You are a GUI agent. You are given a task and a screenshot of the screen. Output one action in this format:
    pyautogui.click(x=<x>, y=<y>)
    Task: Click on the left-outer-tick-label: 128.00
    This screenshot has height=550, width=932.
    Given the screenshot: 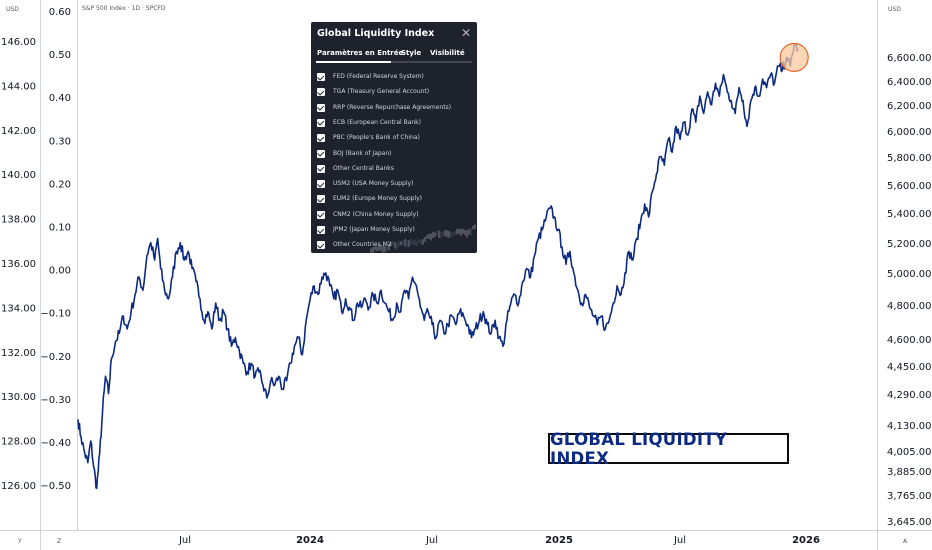 What is the action you would take?
    pyautogui.click(x=18, y=442)
    